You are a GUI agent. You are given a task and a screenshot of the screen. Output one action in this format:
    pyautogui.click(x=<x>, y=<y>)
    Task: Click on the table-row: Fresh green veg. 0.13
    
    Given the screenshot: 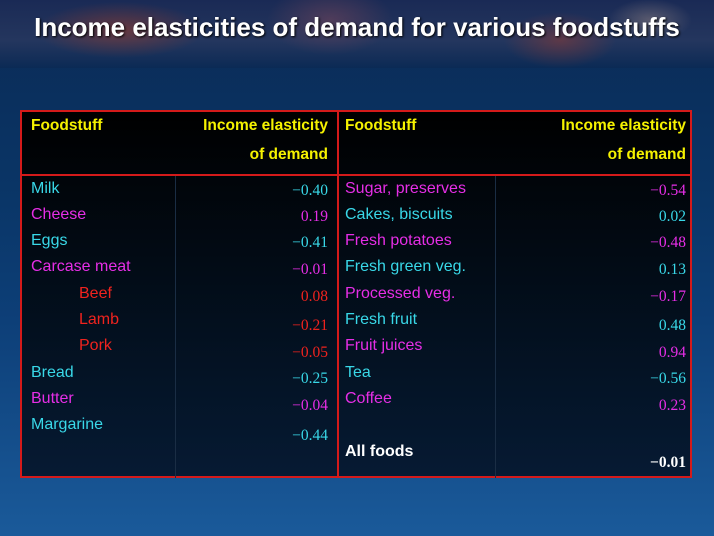 What is the action you would take?
    pyautogui.click(x=515, y=267)
    